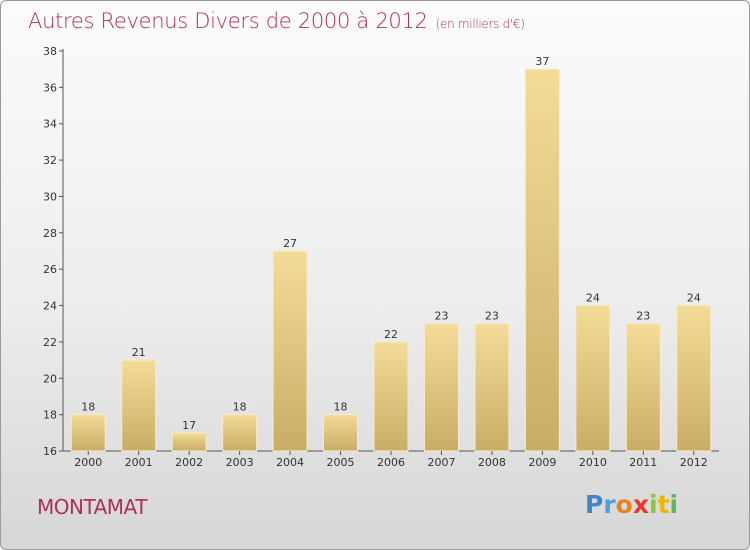 The height and width of the screenshot is (550, 750). I want to click on y-tick-label: 20, so click(50, 378).